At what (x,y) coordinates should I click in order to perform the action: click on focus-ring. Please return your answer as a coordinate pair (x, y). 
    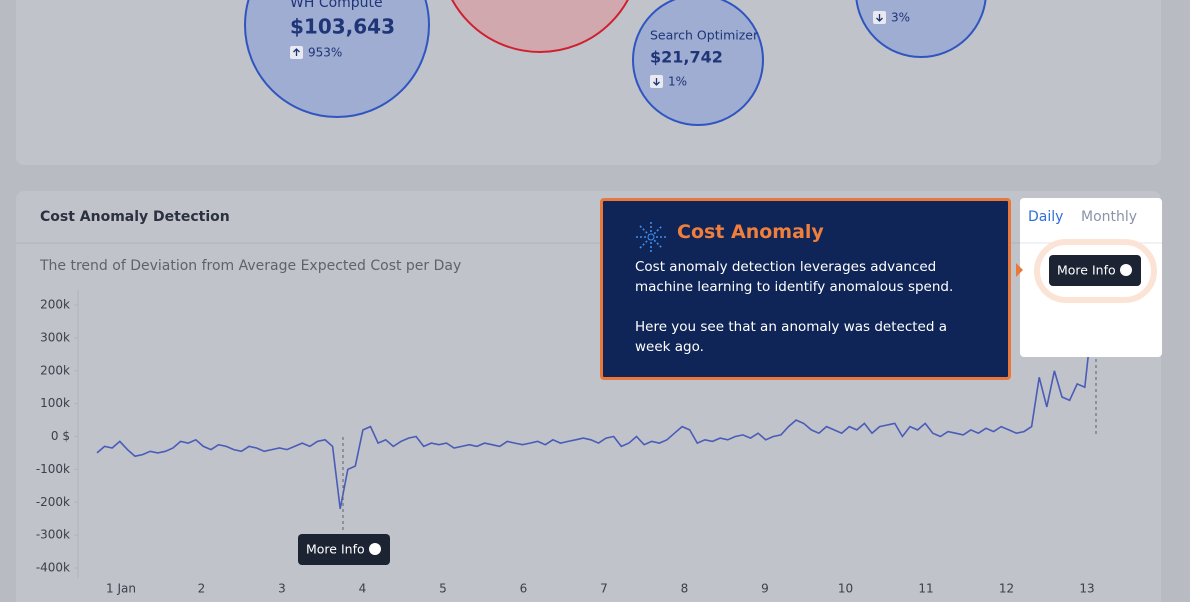
    Looking at the image, I should click on (1095, 271).